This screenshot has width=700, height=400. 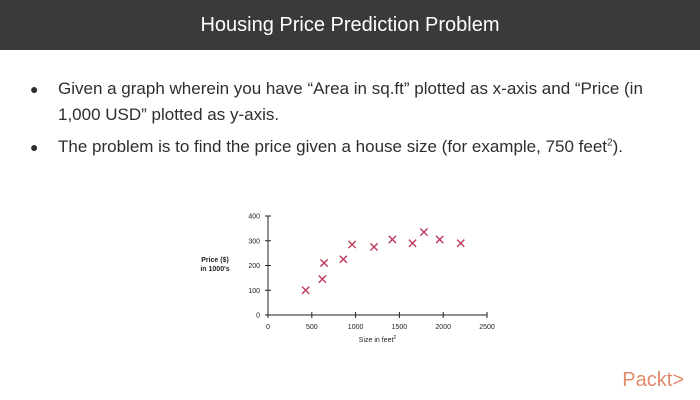 I want to click on y-tick-label: 200, so click(x=254, y=266).